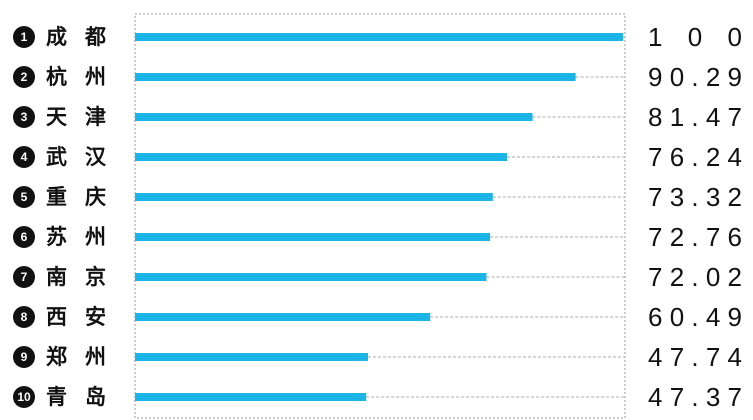  What do you see at coordinates (695, 277) in the screenshot?
I see `value-label: 72.02` at bounding box center [695, 277].